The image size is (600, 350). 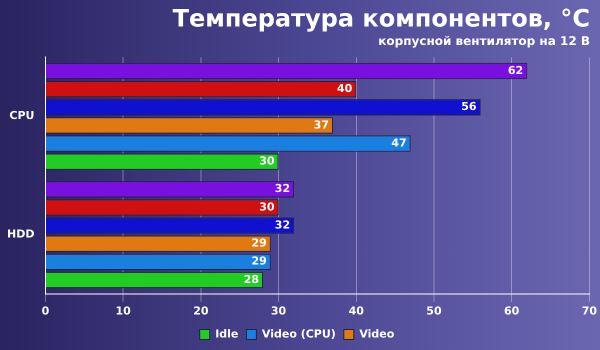 I want to click on data-label: 47, so click(x=399, y=143).